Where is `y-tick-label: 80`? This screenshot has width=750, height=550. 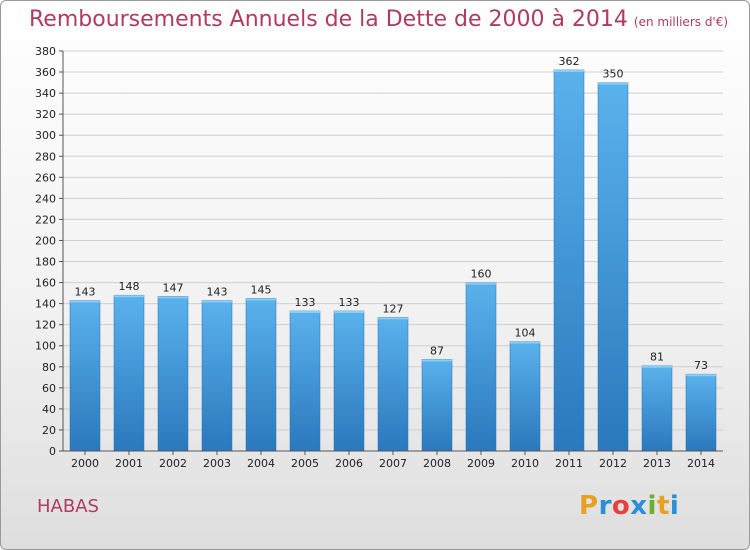 y-tick-label: 80 is located at coordinates (49, 367).